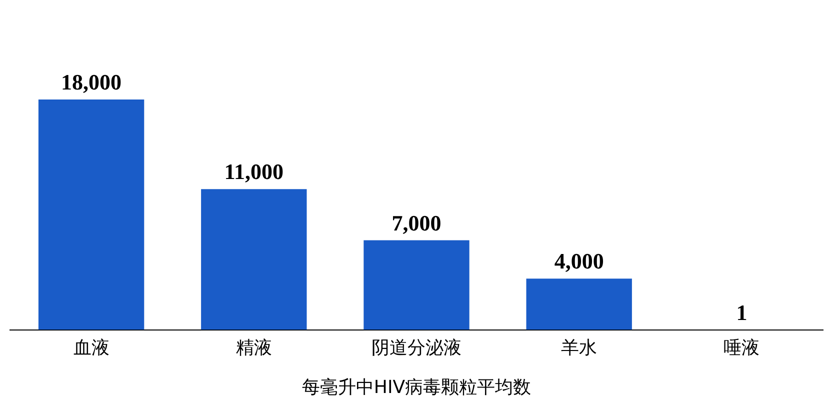 The height and width of the screenshot is (413, 833). I want to click on x-tick-label: 阴道分泌液, so click(417, 347).